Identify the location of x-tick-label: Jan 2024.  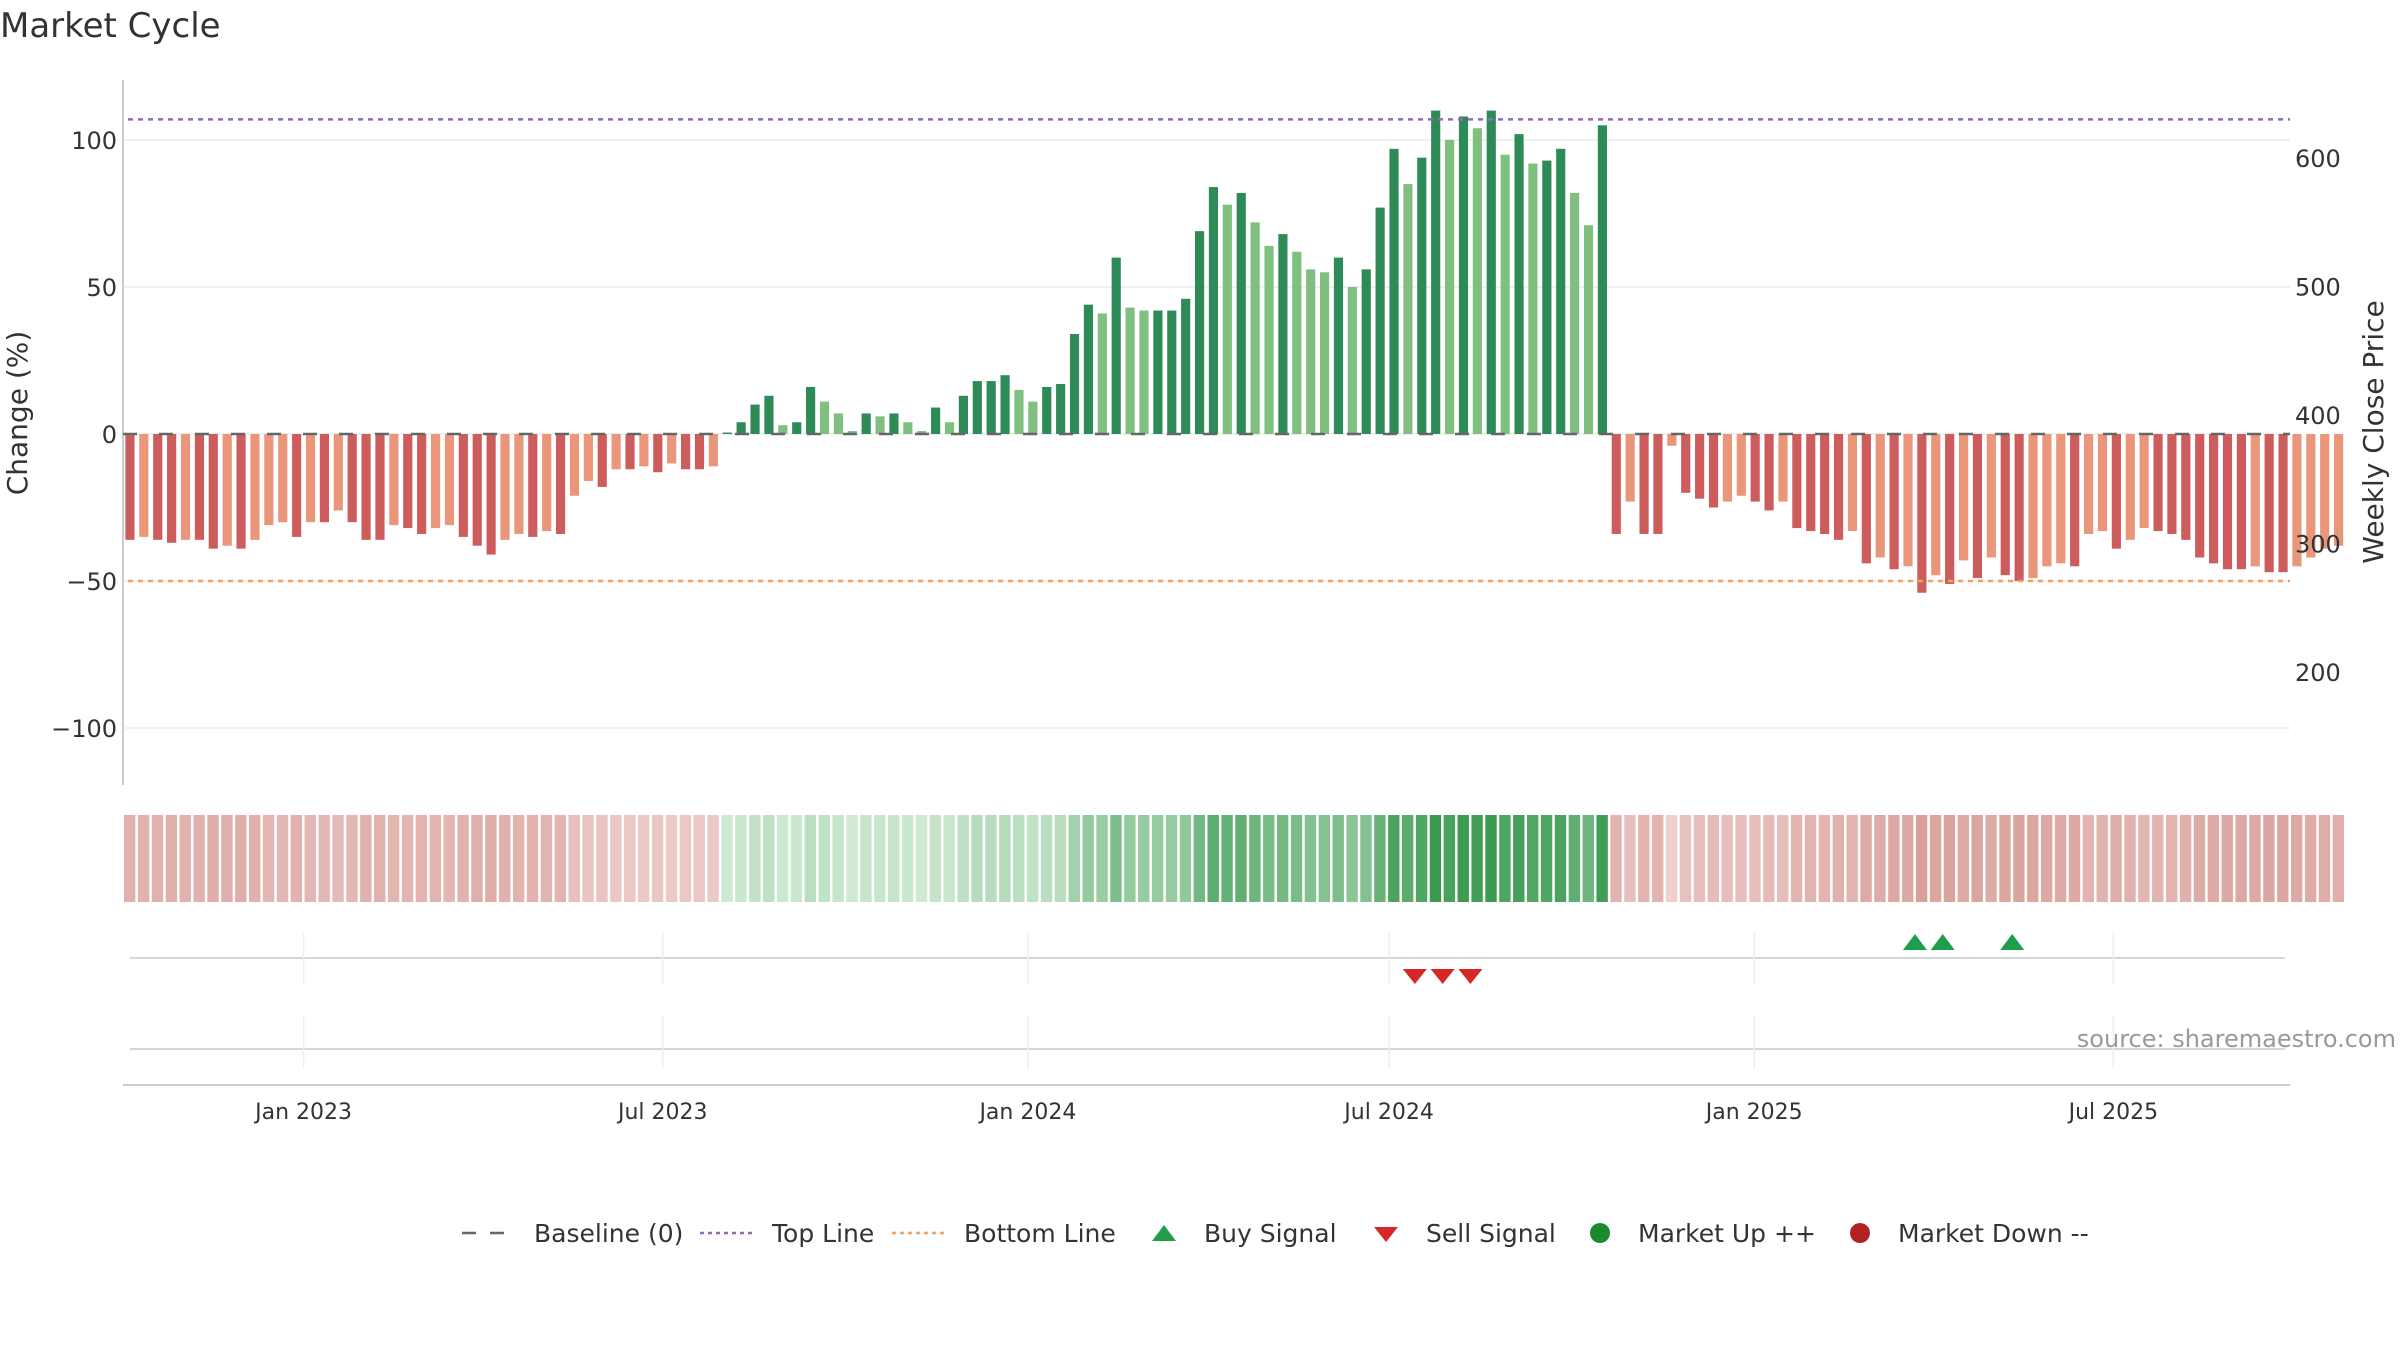
(1026, 1112).